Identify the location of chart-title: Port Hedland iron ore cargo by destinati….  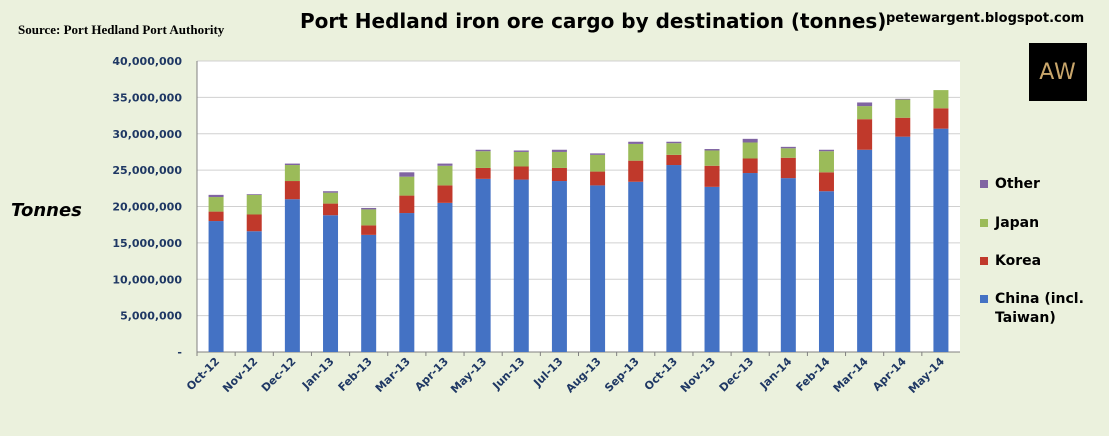
(593, 21).